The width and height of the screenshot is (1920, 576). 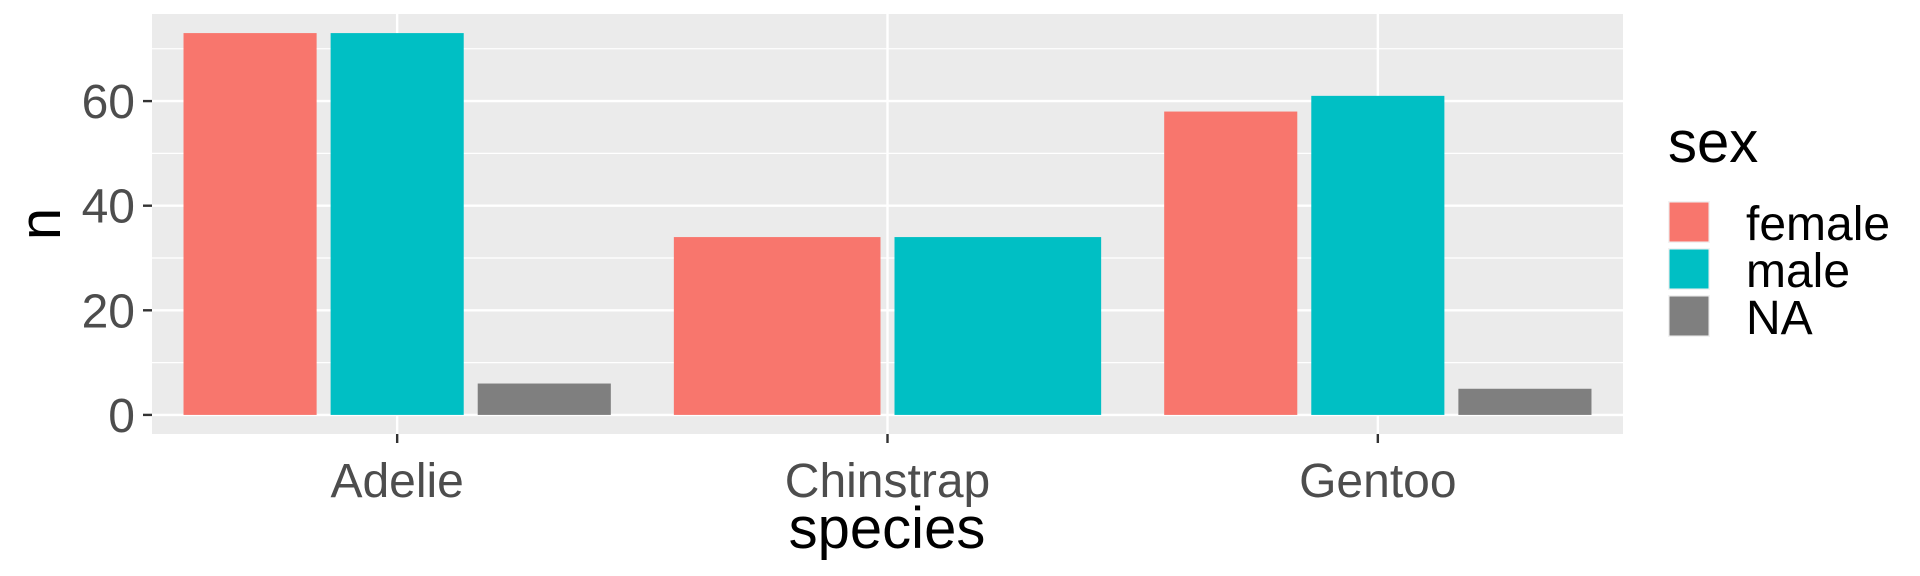 What do you see at coordinates (998, 326) in the screenshot?
I see `bar-chinstrap-male` at bounding box center [998, 326].